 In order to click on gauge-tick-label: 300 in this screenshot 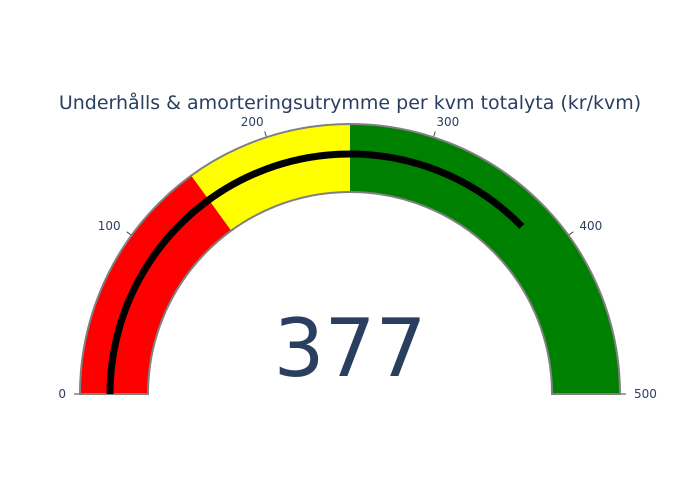, I will do `click(447, 122)`.